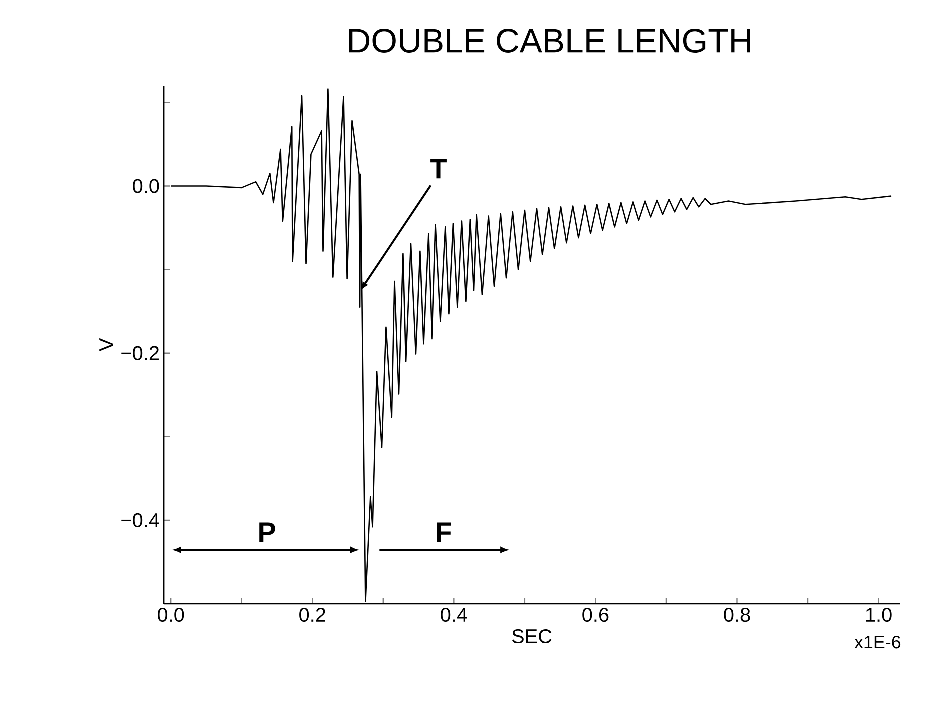 This screenshot has height=701, width=928. I want to click on x-tick-label: 0.0, so click(171, 615).